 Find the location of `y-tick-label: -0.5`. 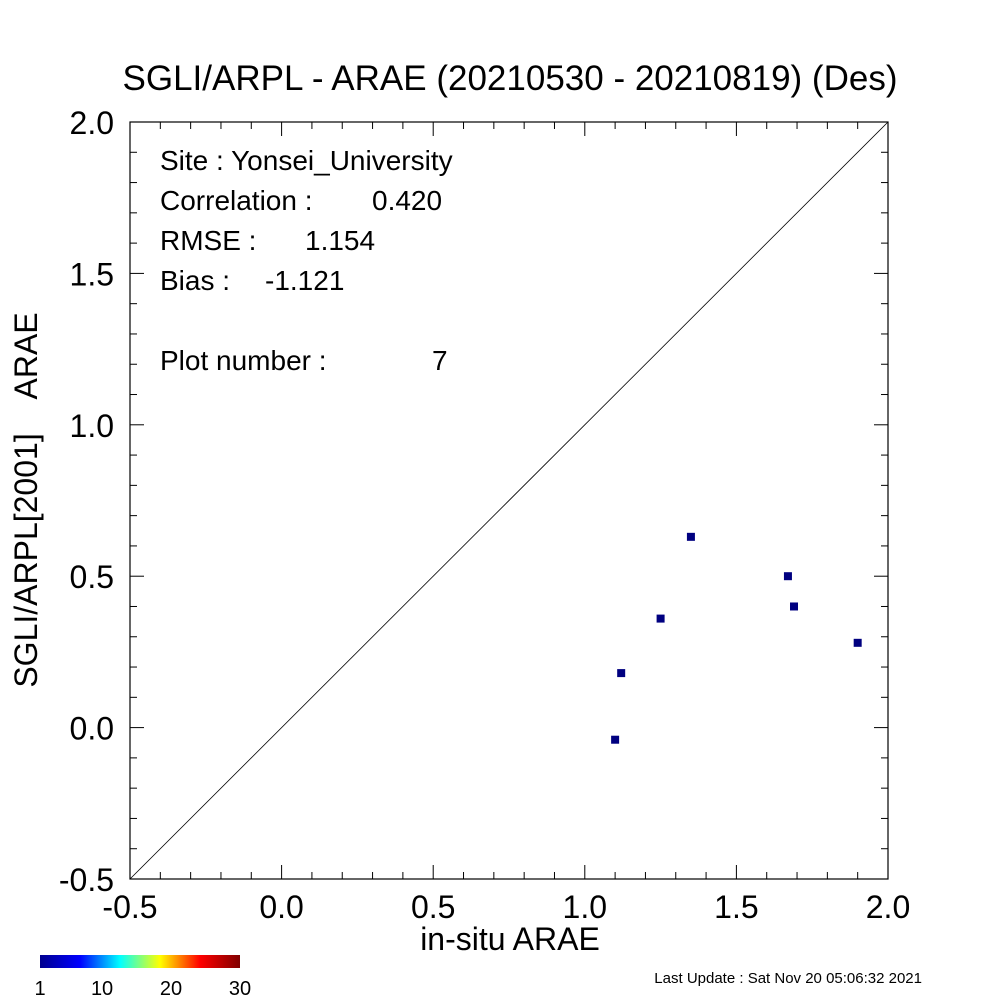

y-tick-label: -0.5 is located at coordinates (86, 880).